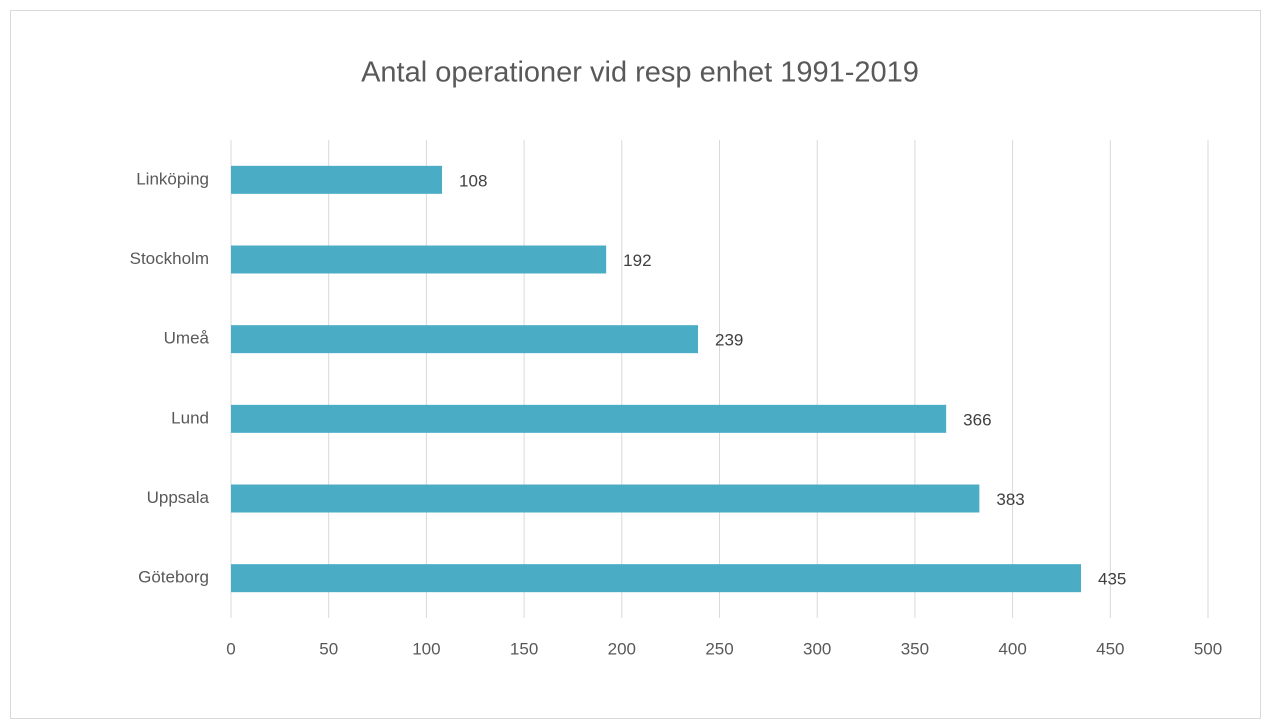 This screenshot has height=724, width=1271. What do you see at coordinates (817, 648) in the screenshot?
I see `x-tick-label: 300` at bounding box center [817, 648].